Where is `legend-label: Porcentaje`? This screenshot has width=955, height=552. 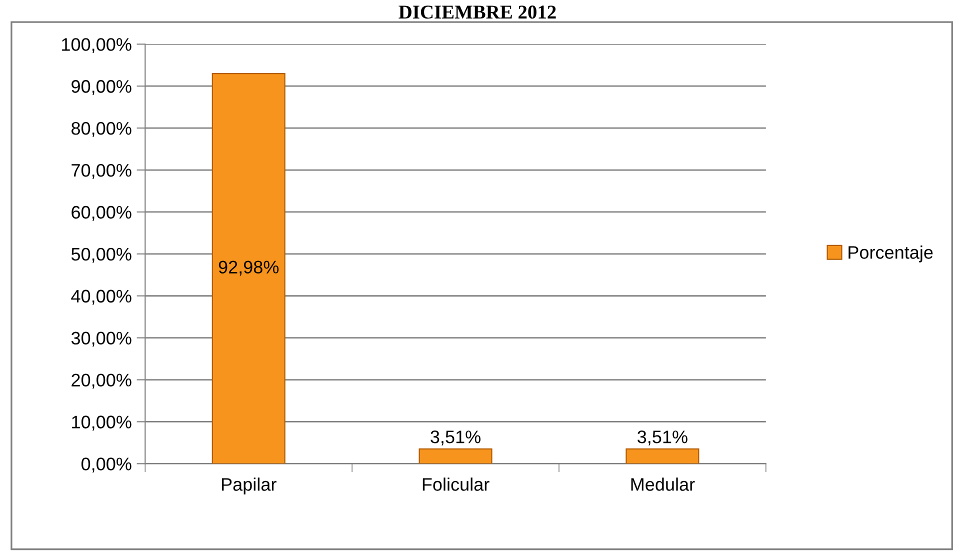 legend-label: Porcentaje is located at coordinates (890, 254).